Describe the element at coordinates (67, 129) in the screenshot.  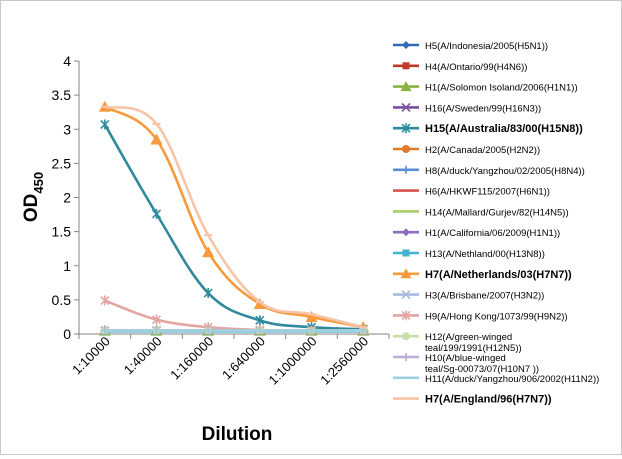
I see `y-tick-label: 3` at that location.